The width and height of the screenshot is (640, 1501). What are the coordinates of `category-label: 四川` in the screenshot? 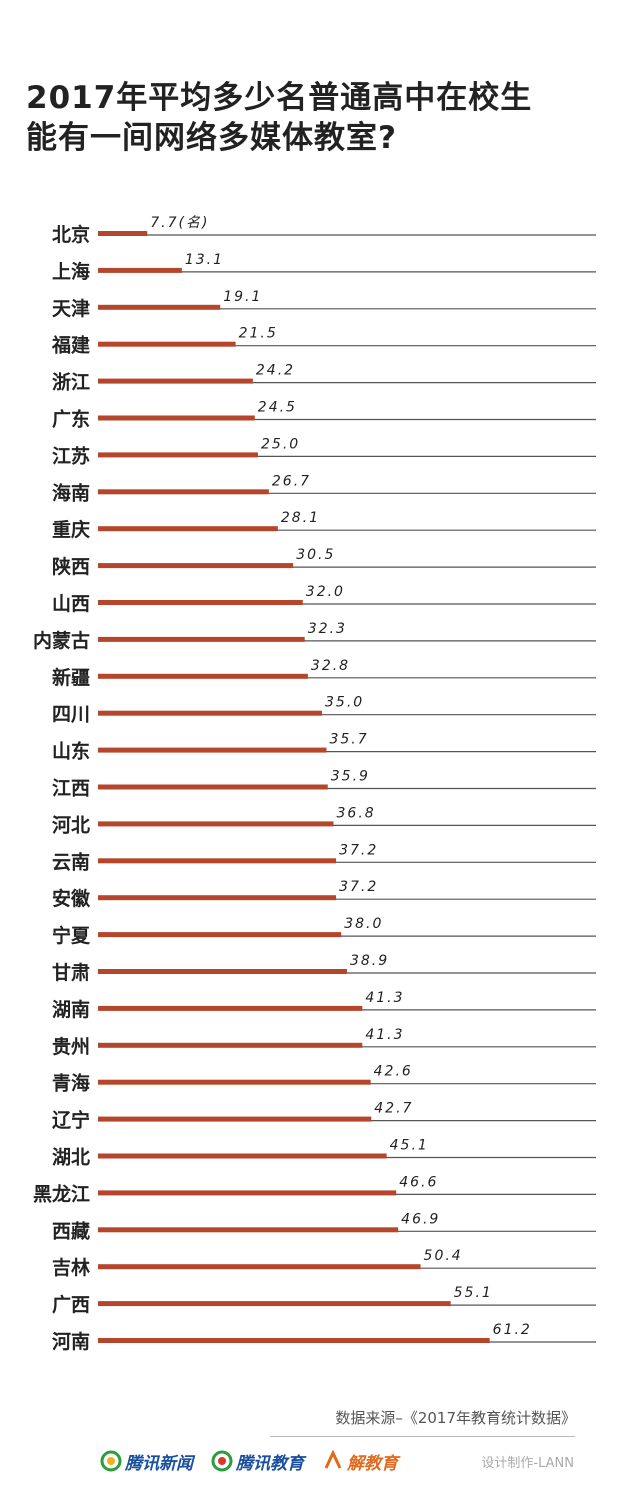 It's located at (71, 715).